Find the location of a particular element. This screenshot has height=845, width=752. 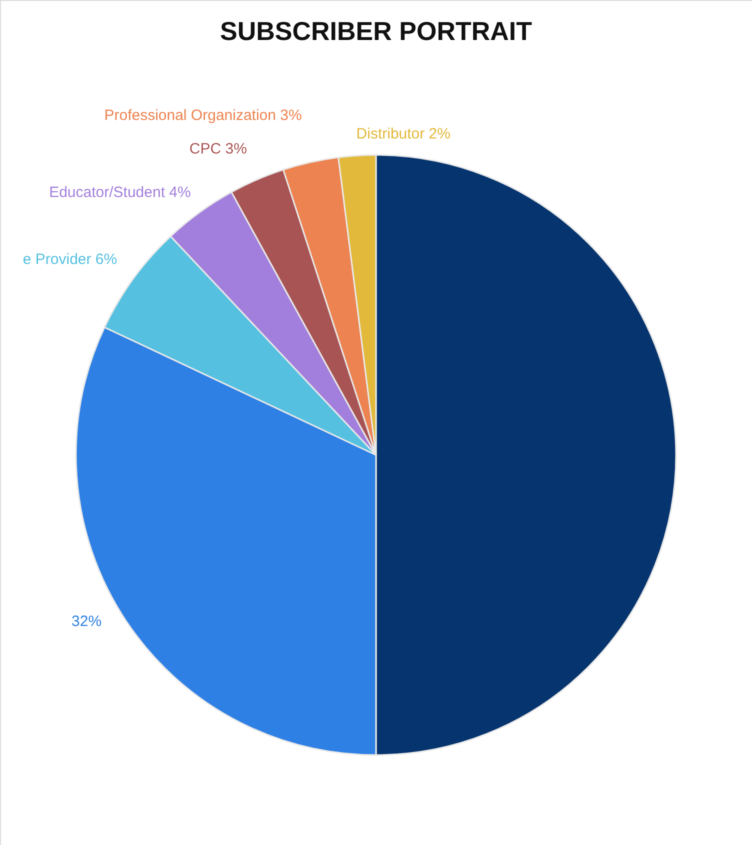

slice-label: Professional Organization 3% is located at coordinates (203, 115).